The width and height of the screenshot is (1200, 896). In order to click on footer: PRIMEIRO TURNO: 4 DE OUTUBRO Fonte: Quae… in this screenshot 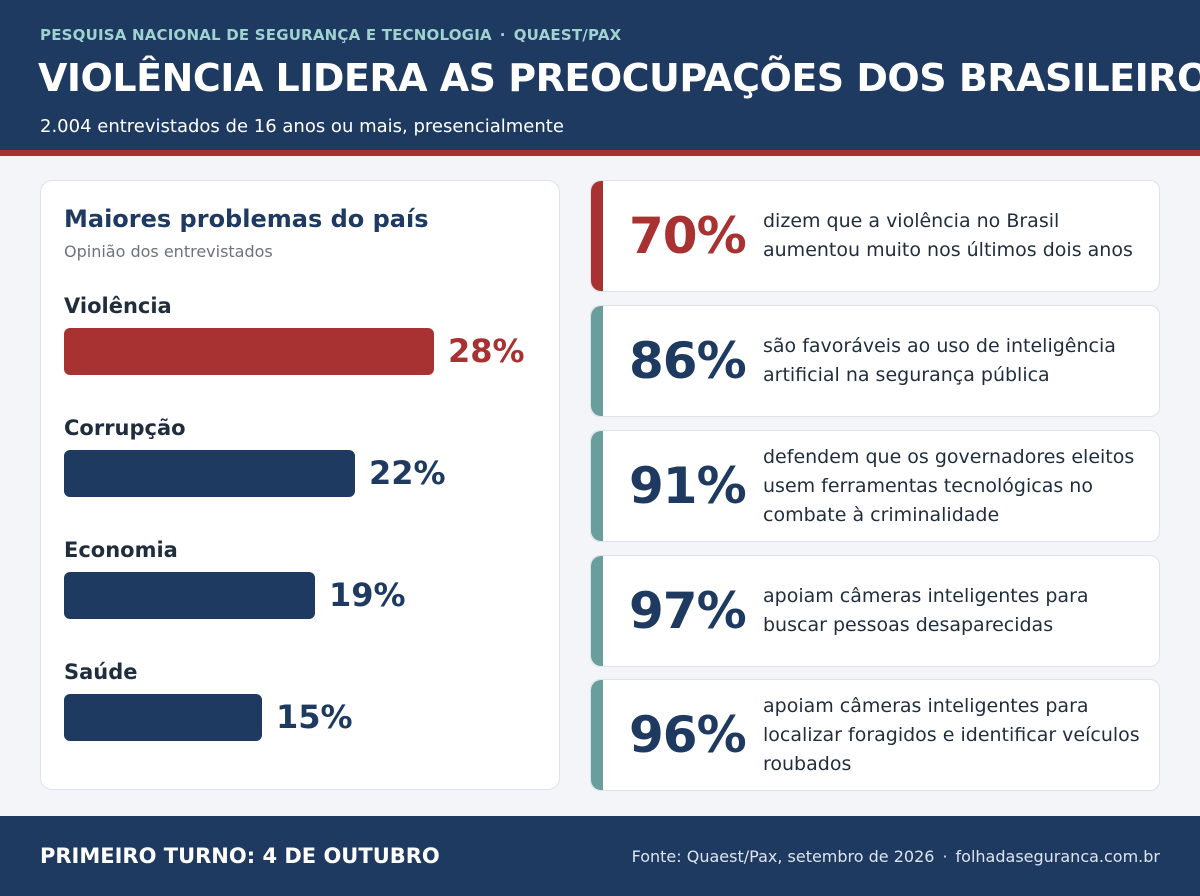, I will do `click(600, 856)`.